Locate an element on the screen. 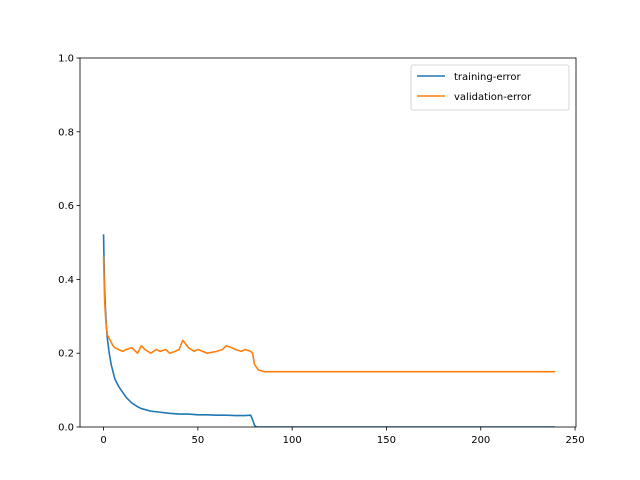 Image resolution: width=640 pixels, height=480 pixels. x-axis-ticks: 0 50 100 150 200 250 is located at coordinates (342, 436).